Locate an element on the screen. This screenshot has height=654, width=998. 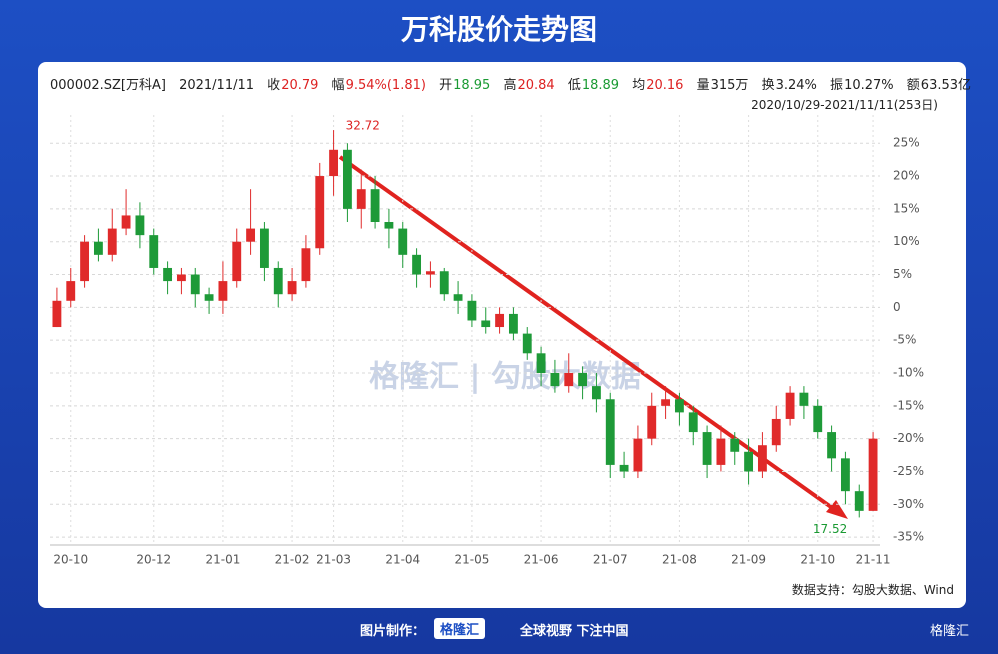
x-tick-label: 20-10 is located at coordinates (70, 560).